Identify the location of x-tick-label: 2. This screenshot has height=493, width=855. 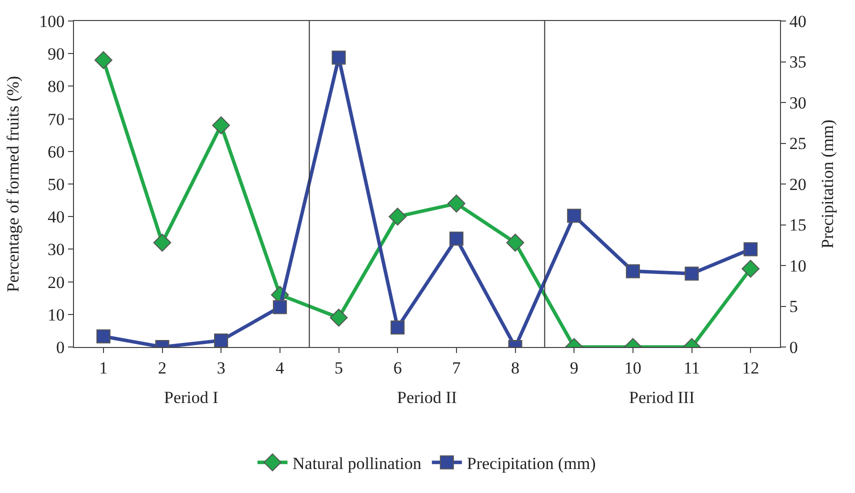
(162, 368).